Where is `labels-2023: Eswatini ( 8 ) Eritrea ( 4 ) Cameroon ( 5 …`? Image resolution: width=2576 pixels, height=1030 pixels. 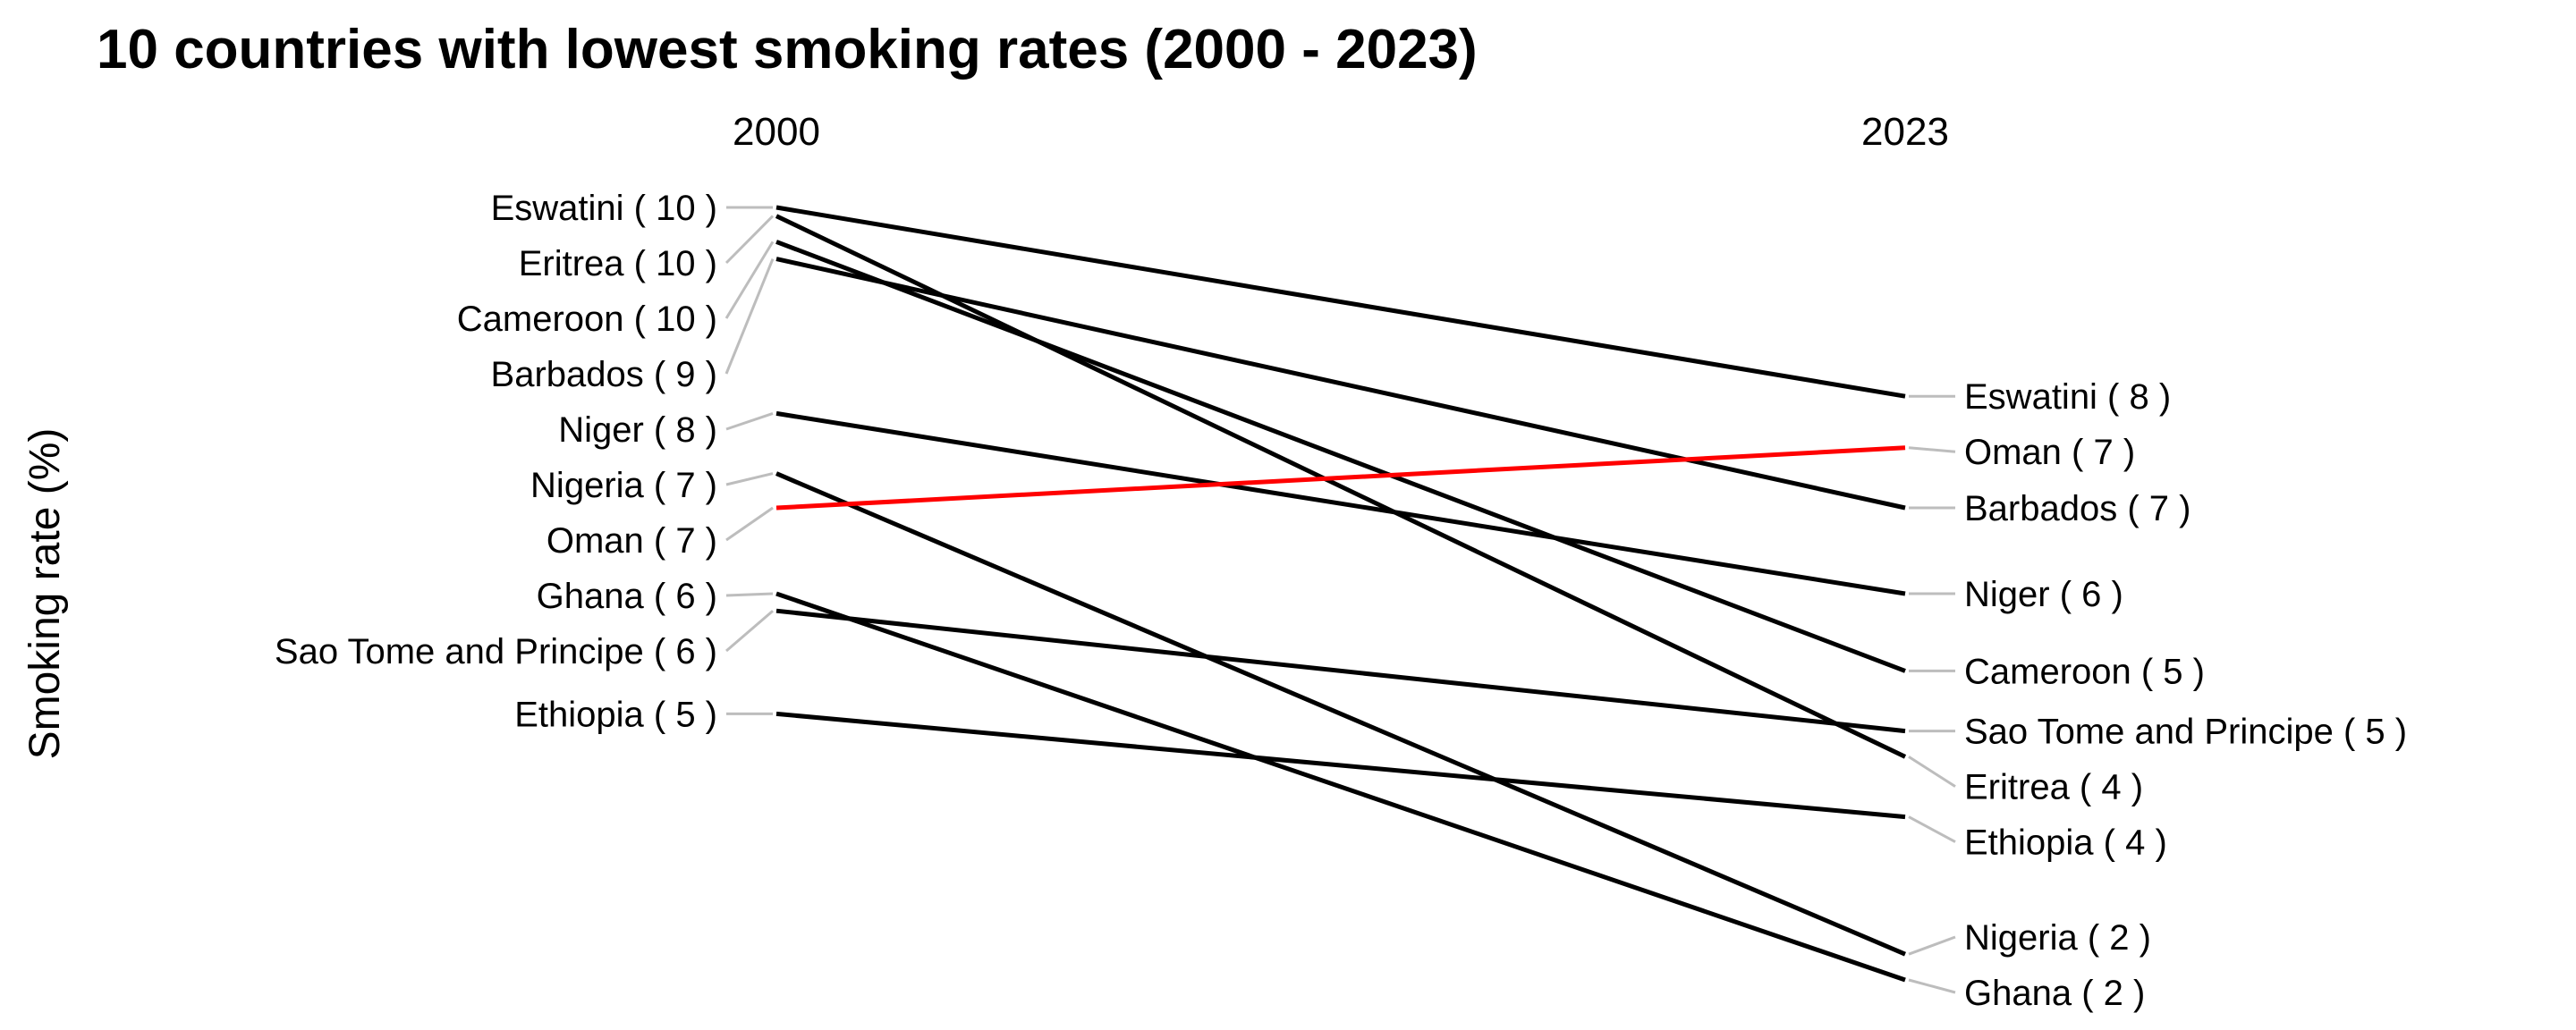 labels-2023: Eswatini ( 8 ) Eritrea ( 4 ) Cameroon ( 5 … is located at coordinates (2185, 695).